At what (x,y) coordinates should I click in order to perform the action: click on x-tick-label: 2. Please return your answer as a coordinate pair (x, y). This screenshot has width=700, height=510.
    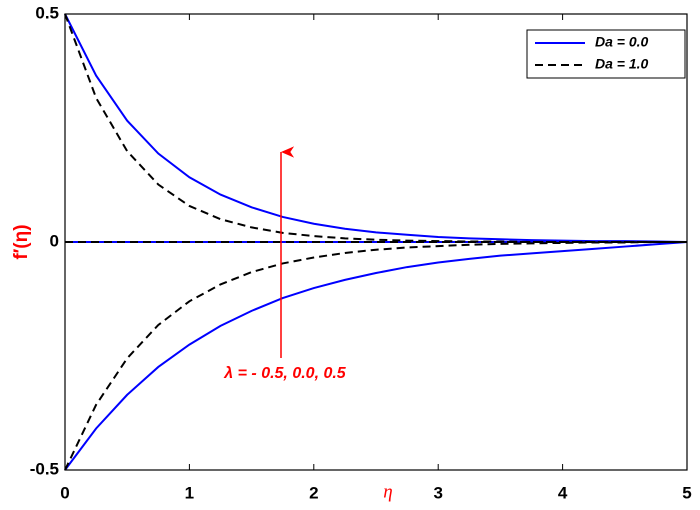
    Looking at the image, I should click on (313, 492).